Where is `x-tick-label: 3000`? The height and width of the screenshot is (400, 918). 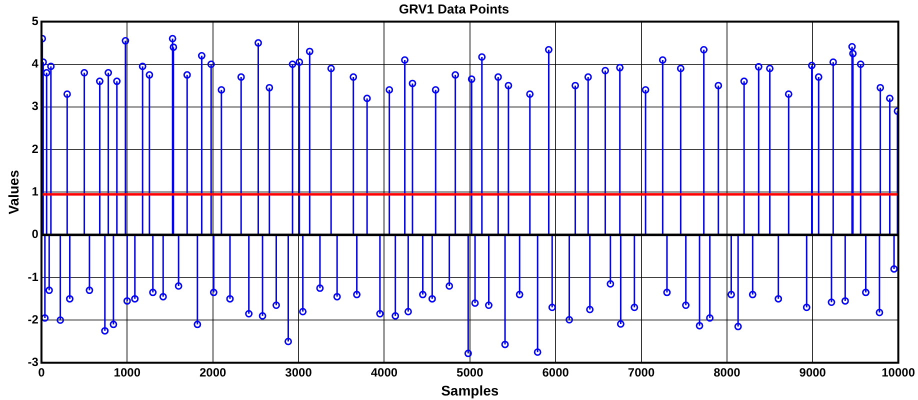
x-tick-label: 3000 is located at coordinates (298, 372).